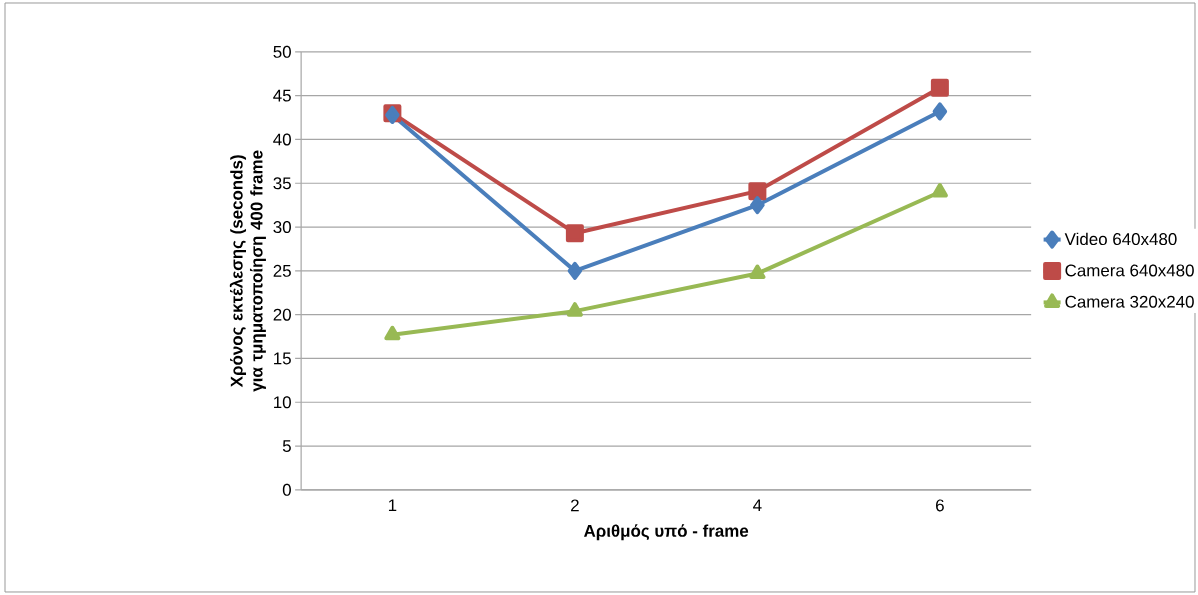  I want to click on x-tick-label: 2, so click(575, 505).